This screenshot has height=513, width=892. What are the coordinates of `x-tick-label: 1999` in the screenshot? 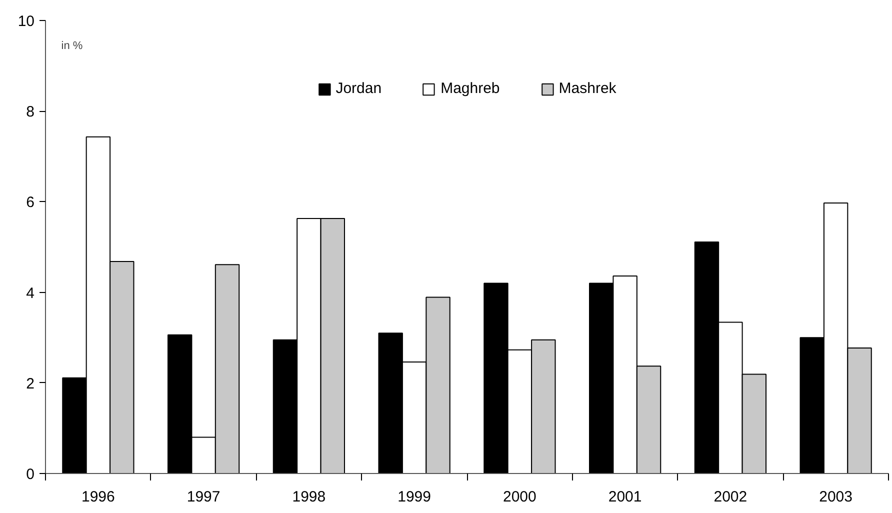 It's located at (415, 497).